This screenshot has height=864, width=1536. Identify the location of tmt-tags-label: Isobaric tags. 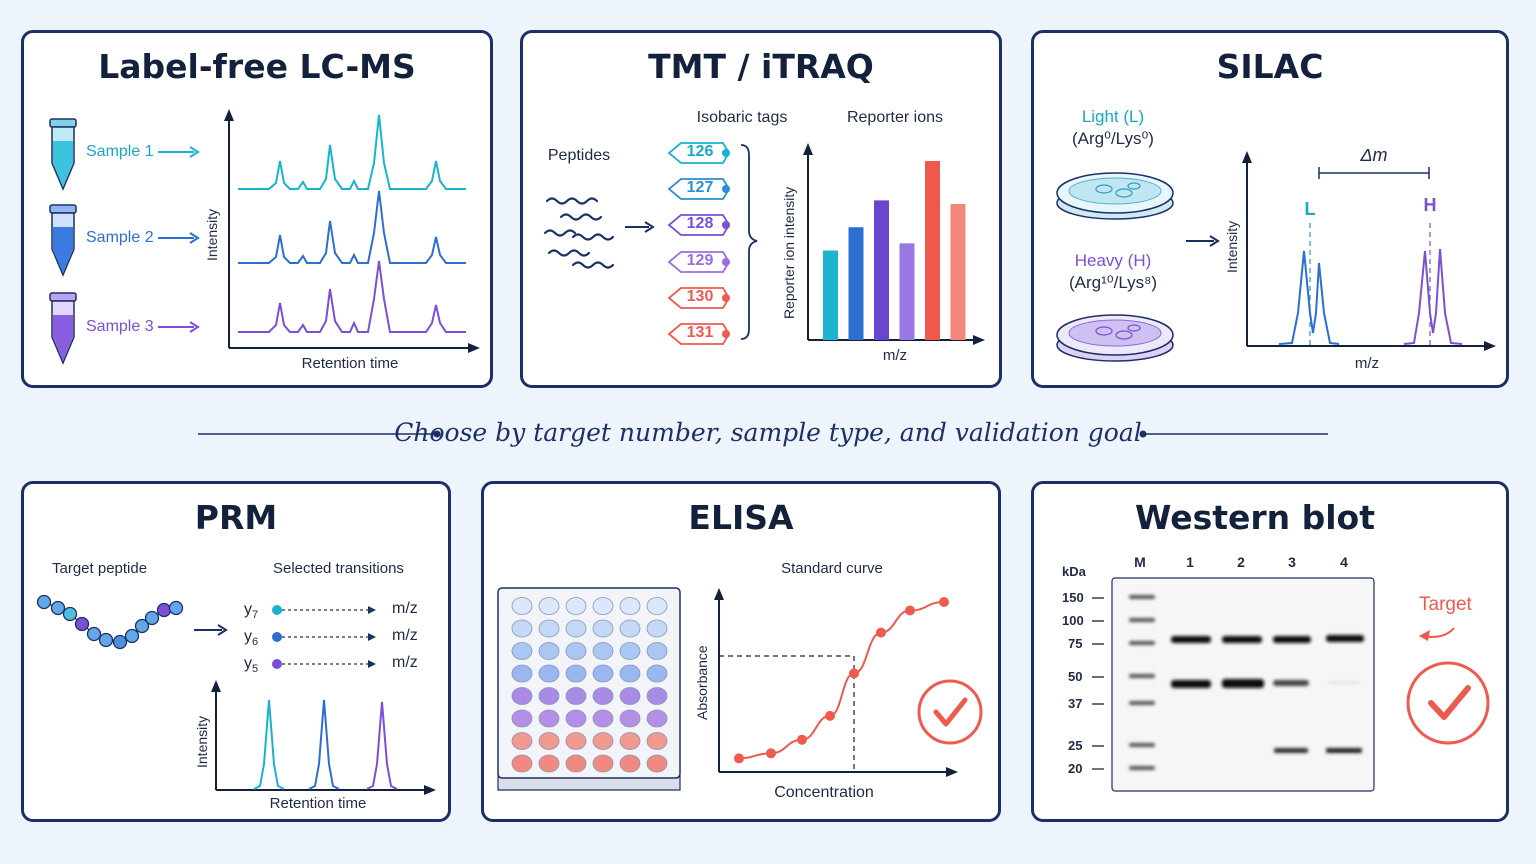
(742, 117).